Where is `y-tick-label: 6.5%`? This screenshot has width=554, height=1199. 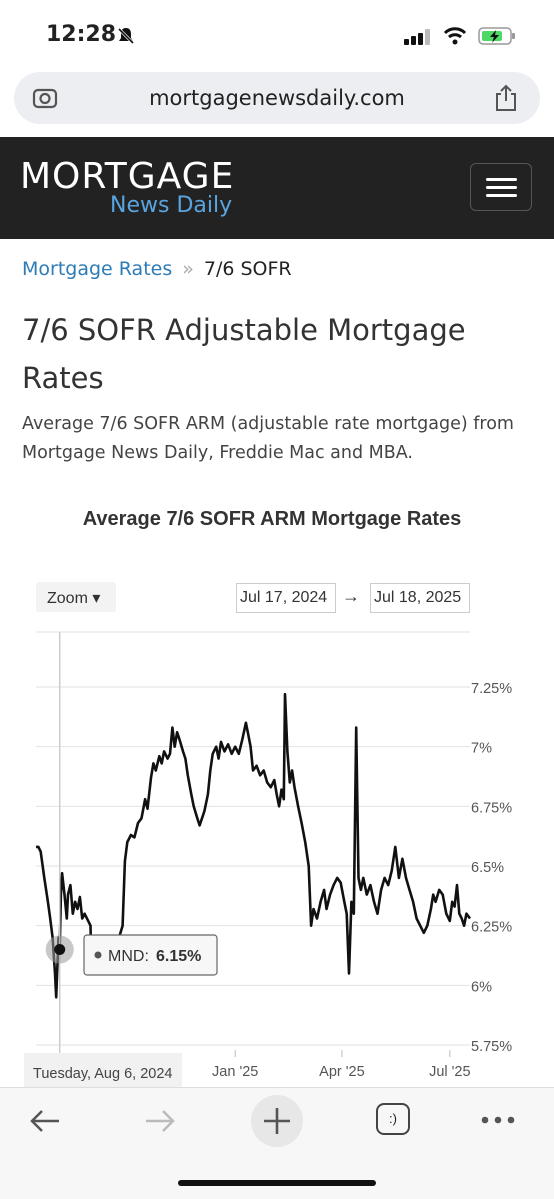
y-tick-label: 6.5% is located at coordinates (487, 868).